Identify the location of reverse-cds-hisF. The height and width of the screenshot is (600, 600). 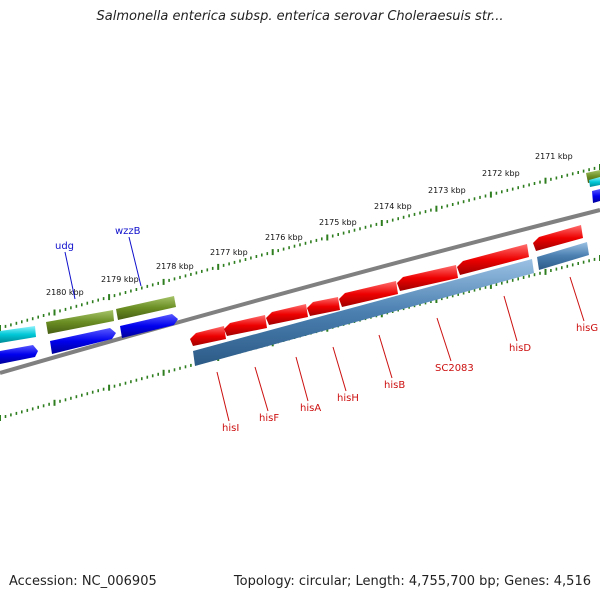
(245, 325).